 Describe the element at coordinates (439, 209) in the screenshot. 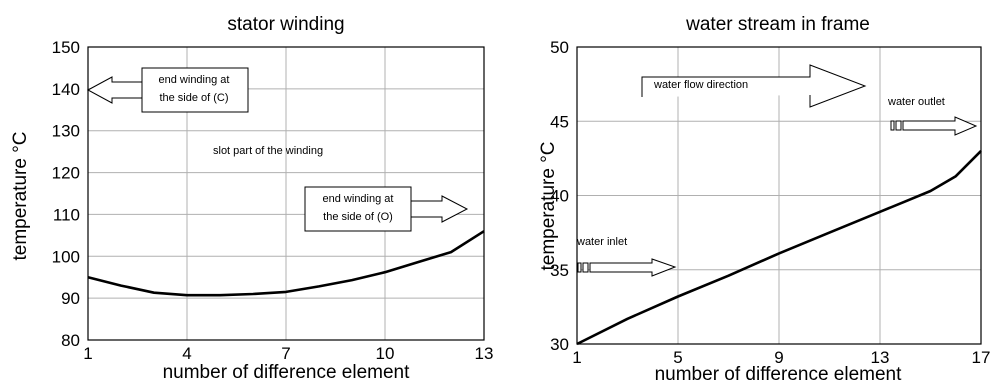

I see `right-arrow-shape` at that location.